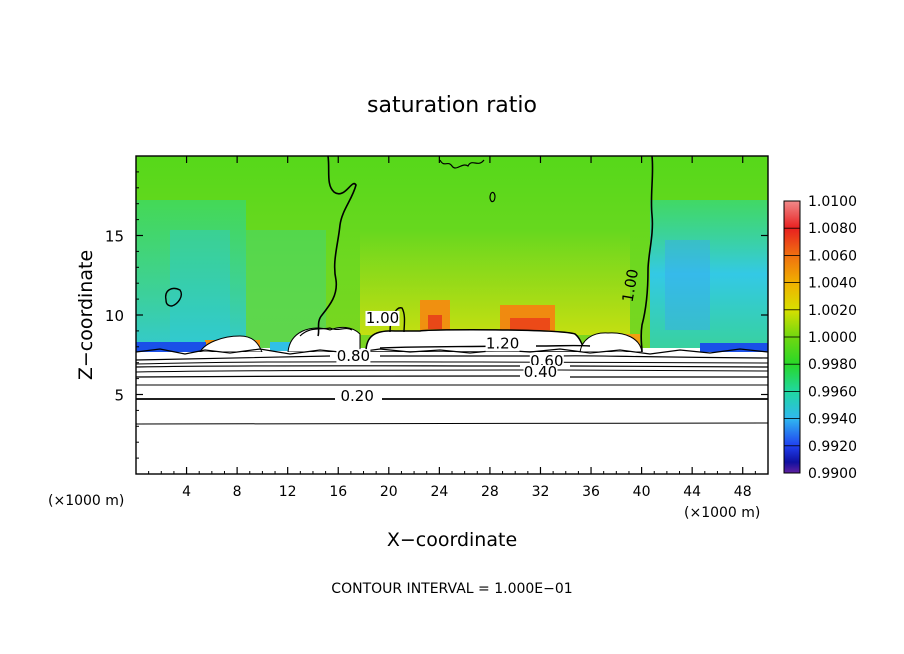 This screenshot has height=654, width=904. Describe the element at coordinates (832, 284) in the screenshot. I see `colorbar-label: 1.0040` at that location.